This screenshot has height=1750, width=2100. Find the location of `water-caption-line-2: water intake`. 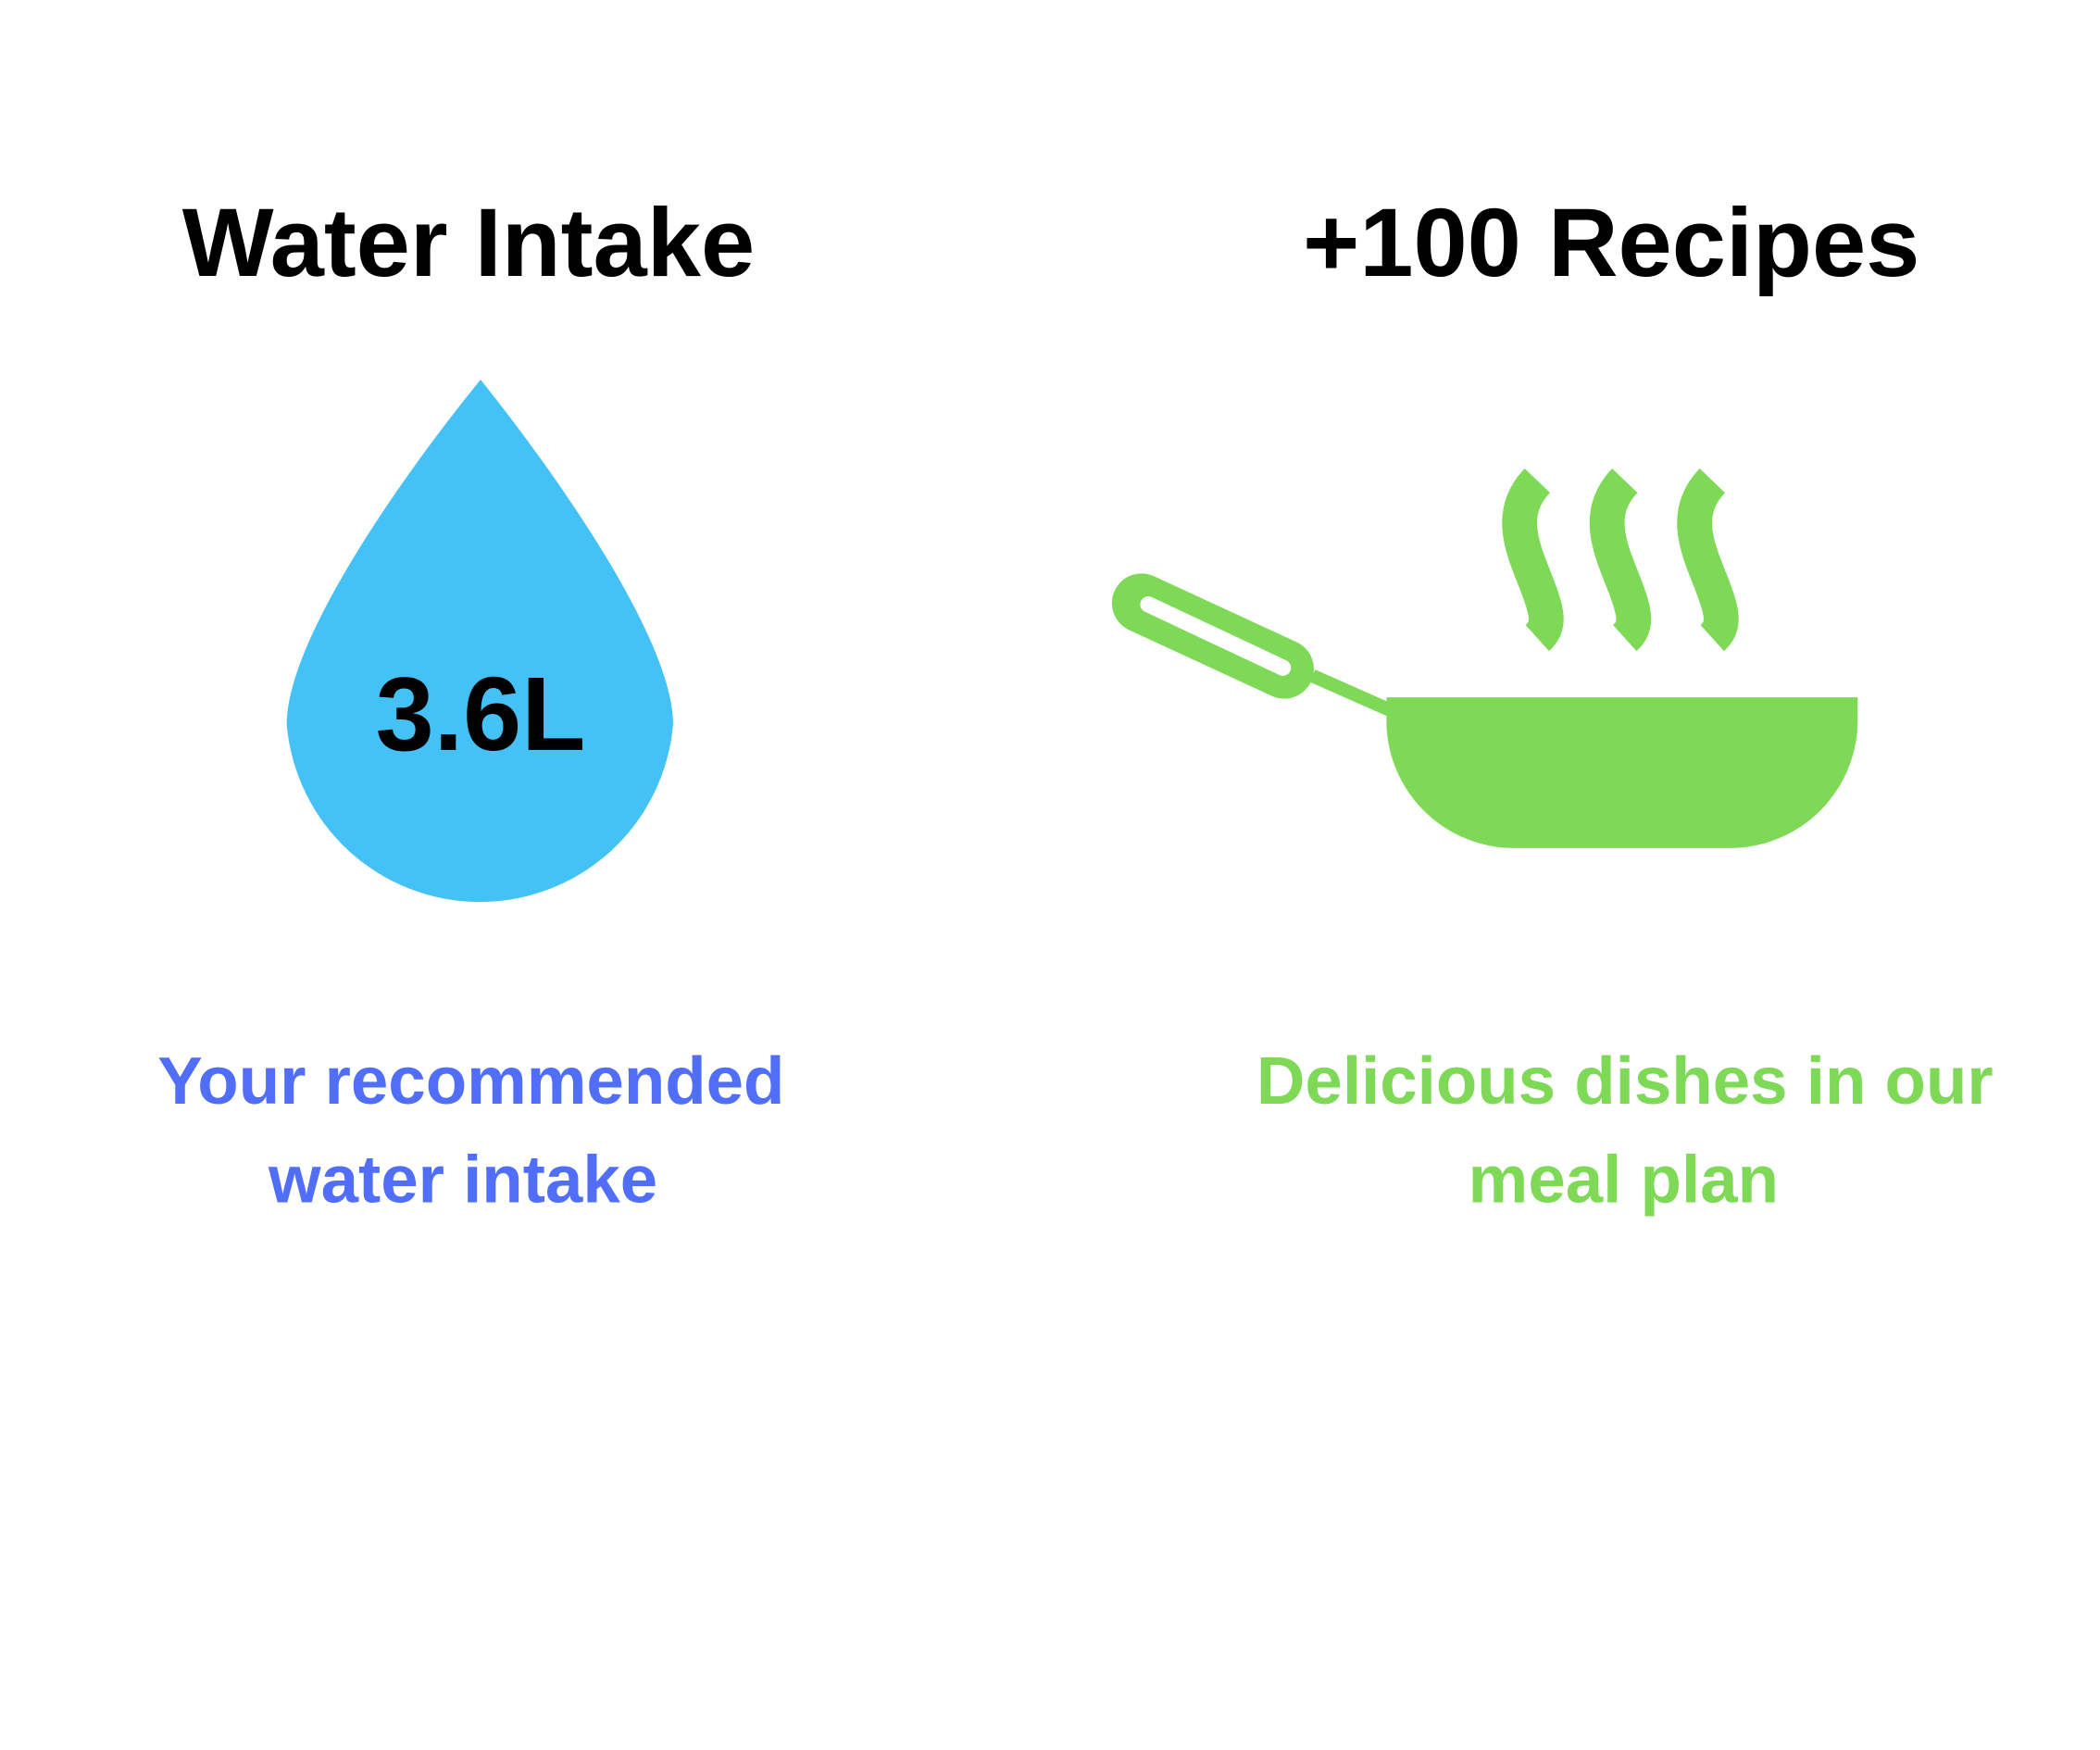

water-caption-line-2: water intake is located at coordinates (463, 1180).